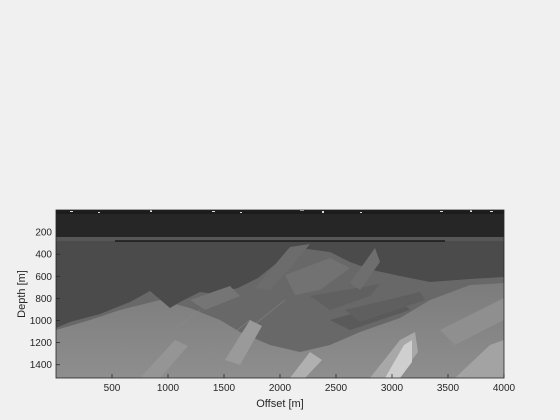 The height and width of the screenshot is (420, 560). What do you see at coordinates (392, 388) in the screenshot?
I see `x-tick-label: 3000` at bounding box center [392, 388].